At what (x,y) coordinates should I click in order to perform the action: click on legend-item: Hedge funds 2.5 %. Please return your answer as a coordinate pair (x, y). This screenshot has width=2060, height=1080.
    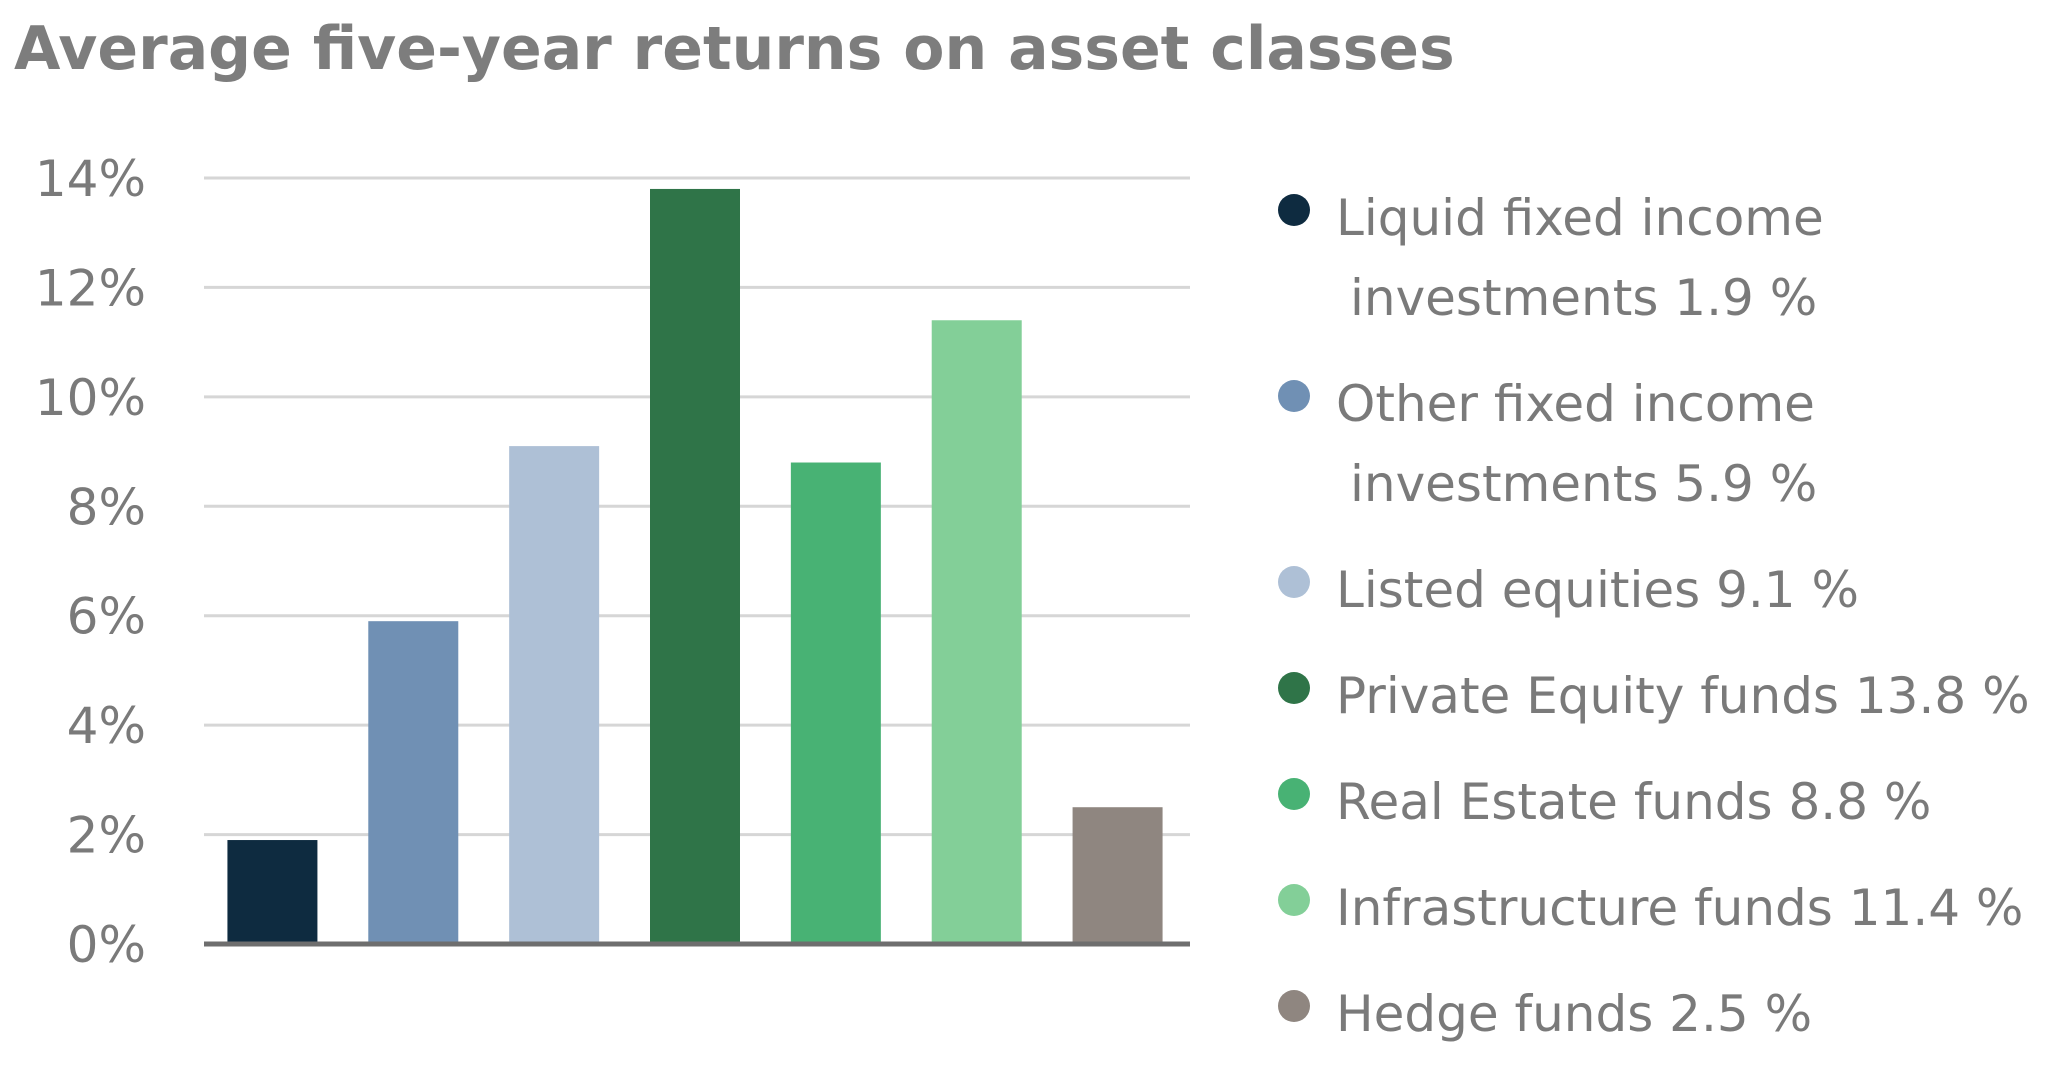
    Looking at the image, I should click on (1668, 1014).